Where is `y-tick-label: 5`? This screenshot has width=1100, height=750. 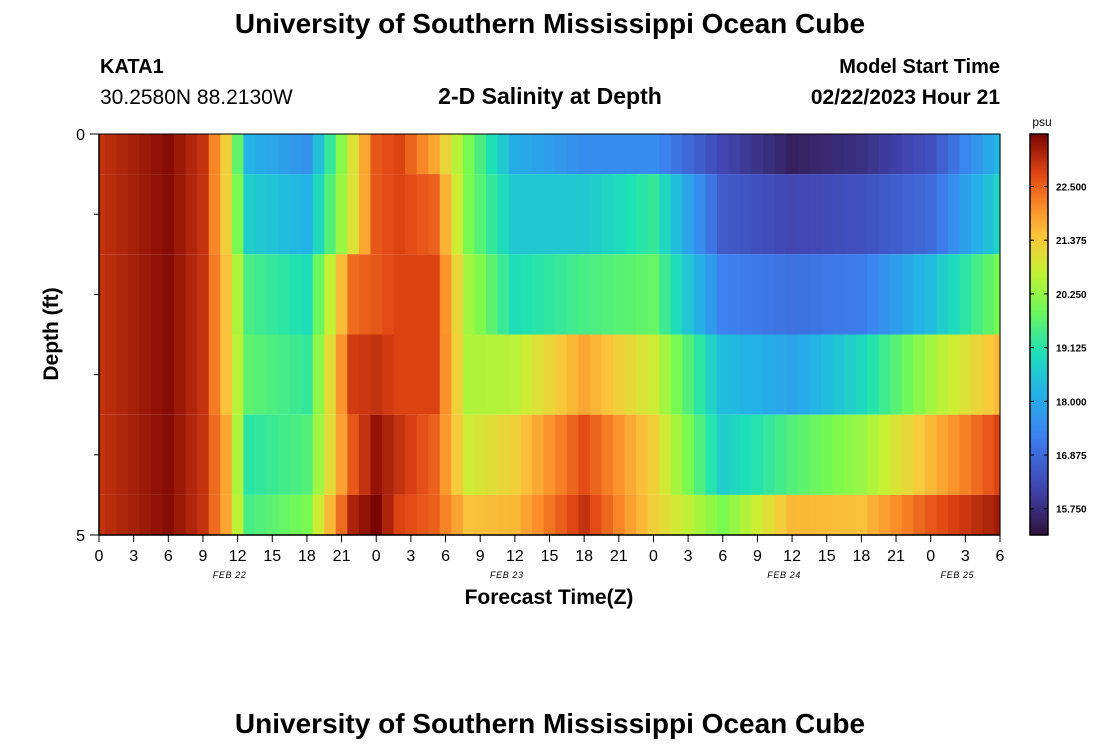
y-tick-label: 5 is located at coordinates (80, 536).